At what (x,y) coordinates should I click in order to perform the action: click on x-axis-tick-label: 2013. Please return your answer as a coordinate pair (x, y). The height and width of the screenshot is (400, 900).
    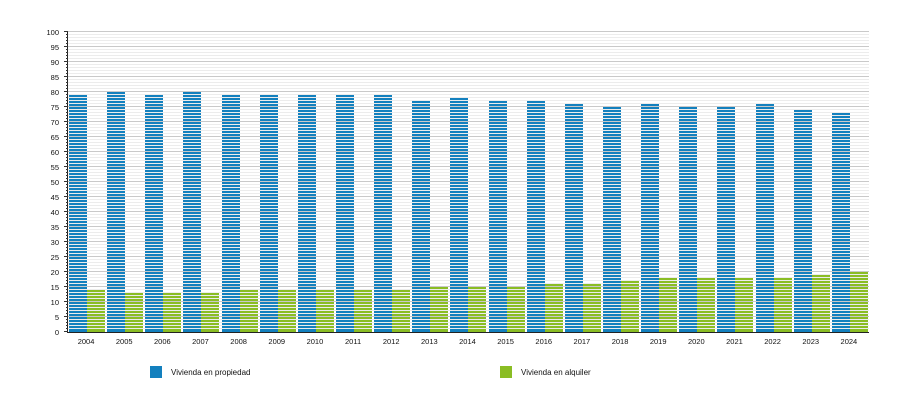
    Looking at the image, I should click on (429, 341).